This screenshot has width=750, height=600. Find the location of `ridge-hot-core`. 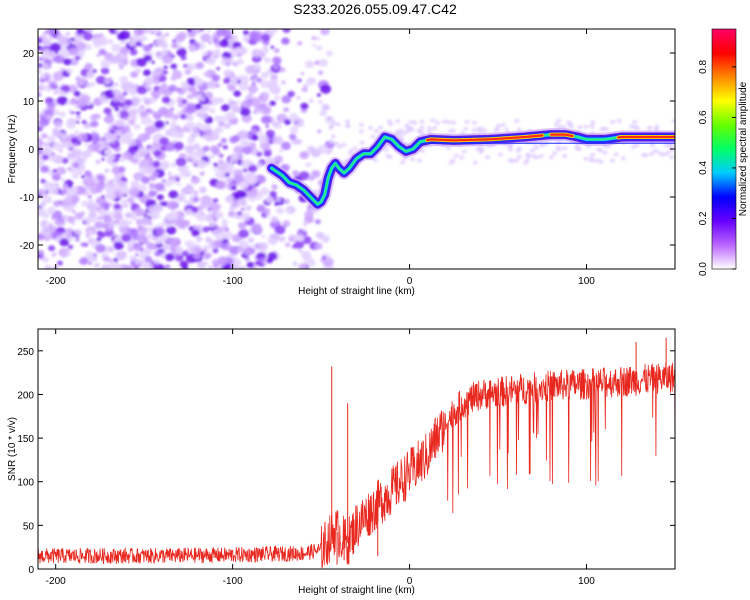

ridge-hot-core is located at coordinates (646, 137).